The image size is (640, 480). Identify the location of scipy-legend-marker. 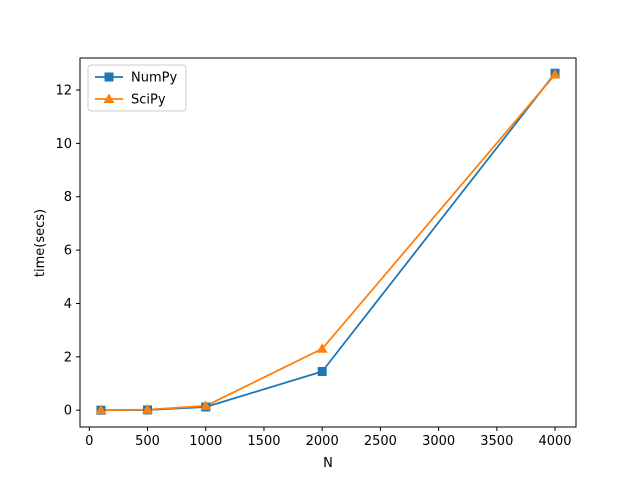
(109, 98).